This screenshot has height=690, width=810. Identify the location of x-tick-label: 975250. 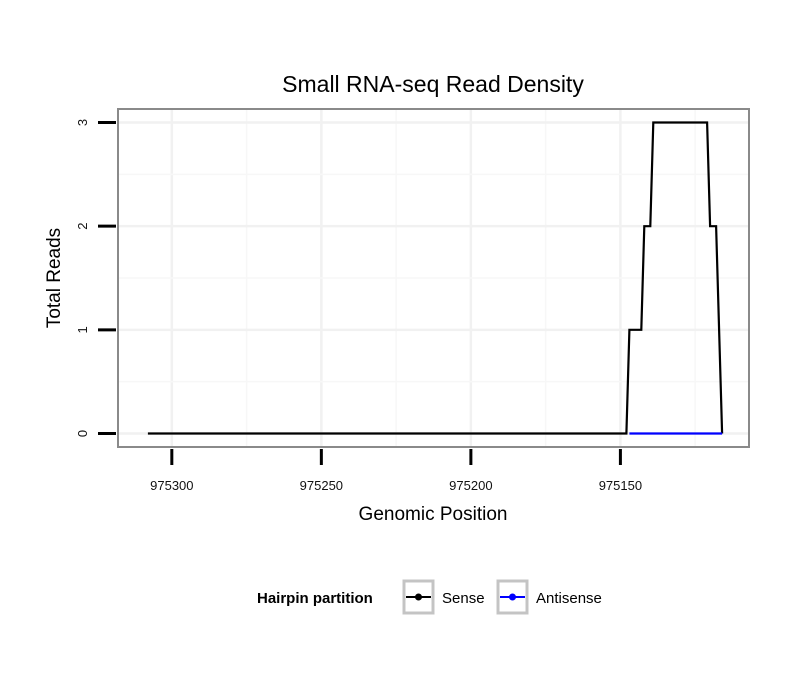
(321, 485).